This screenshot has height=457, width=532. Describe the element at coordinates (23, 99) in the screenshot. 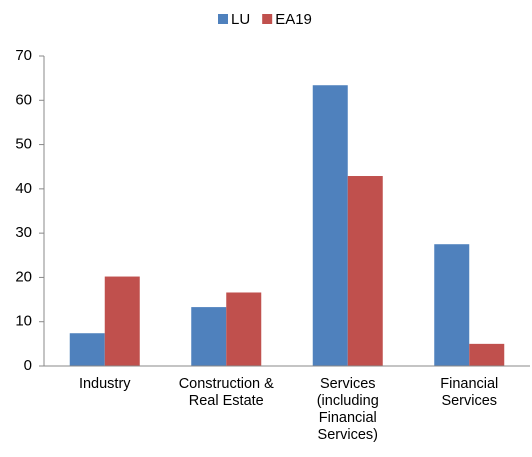

I see `y-tick-label: 60` at that location.